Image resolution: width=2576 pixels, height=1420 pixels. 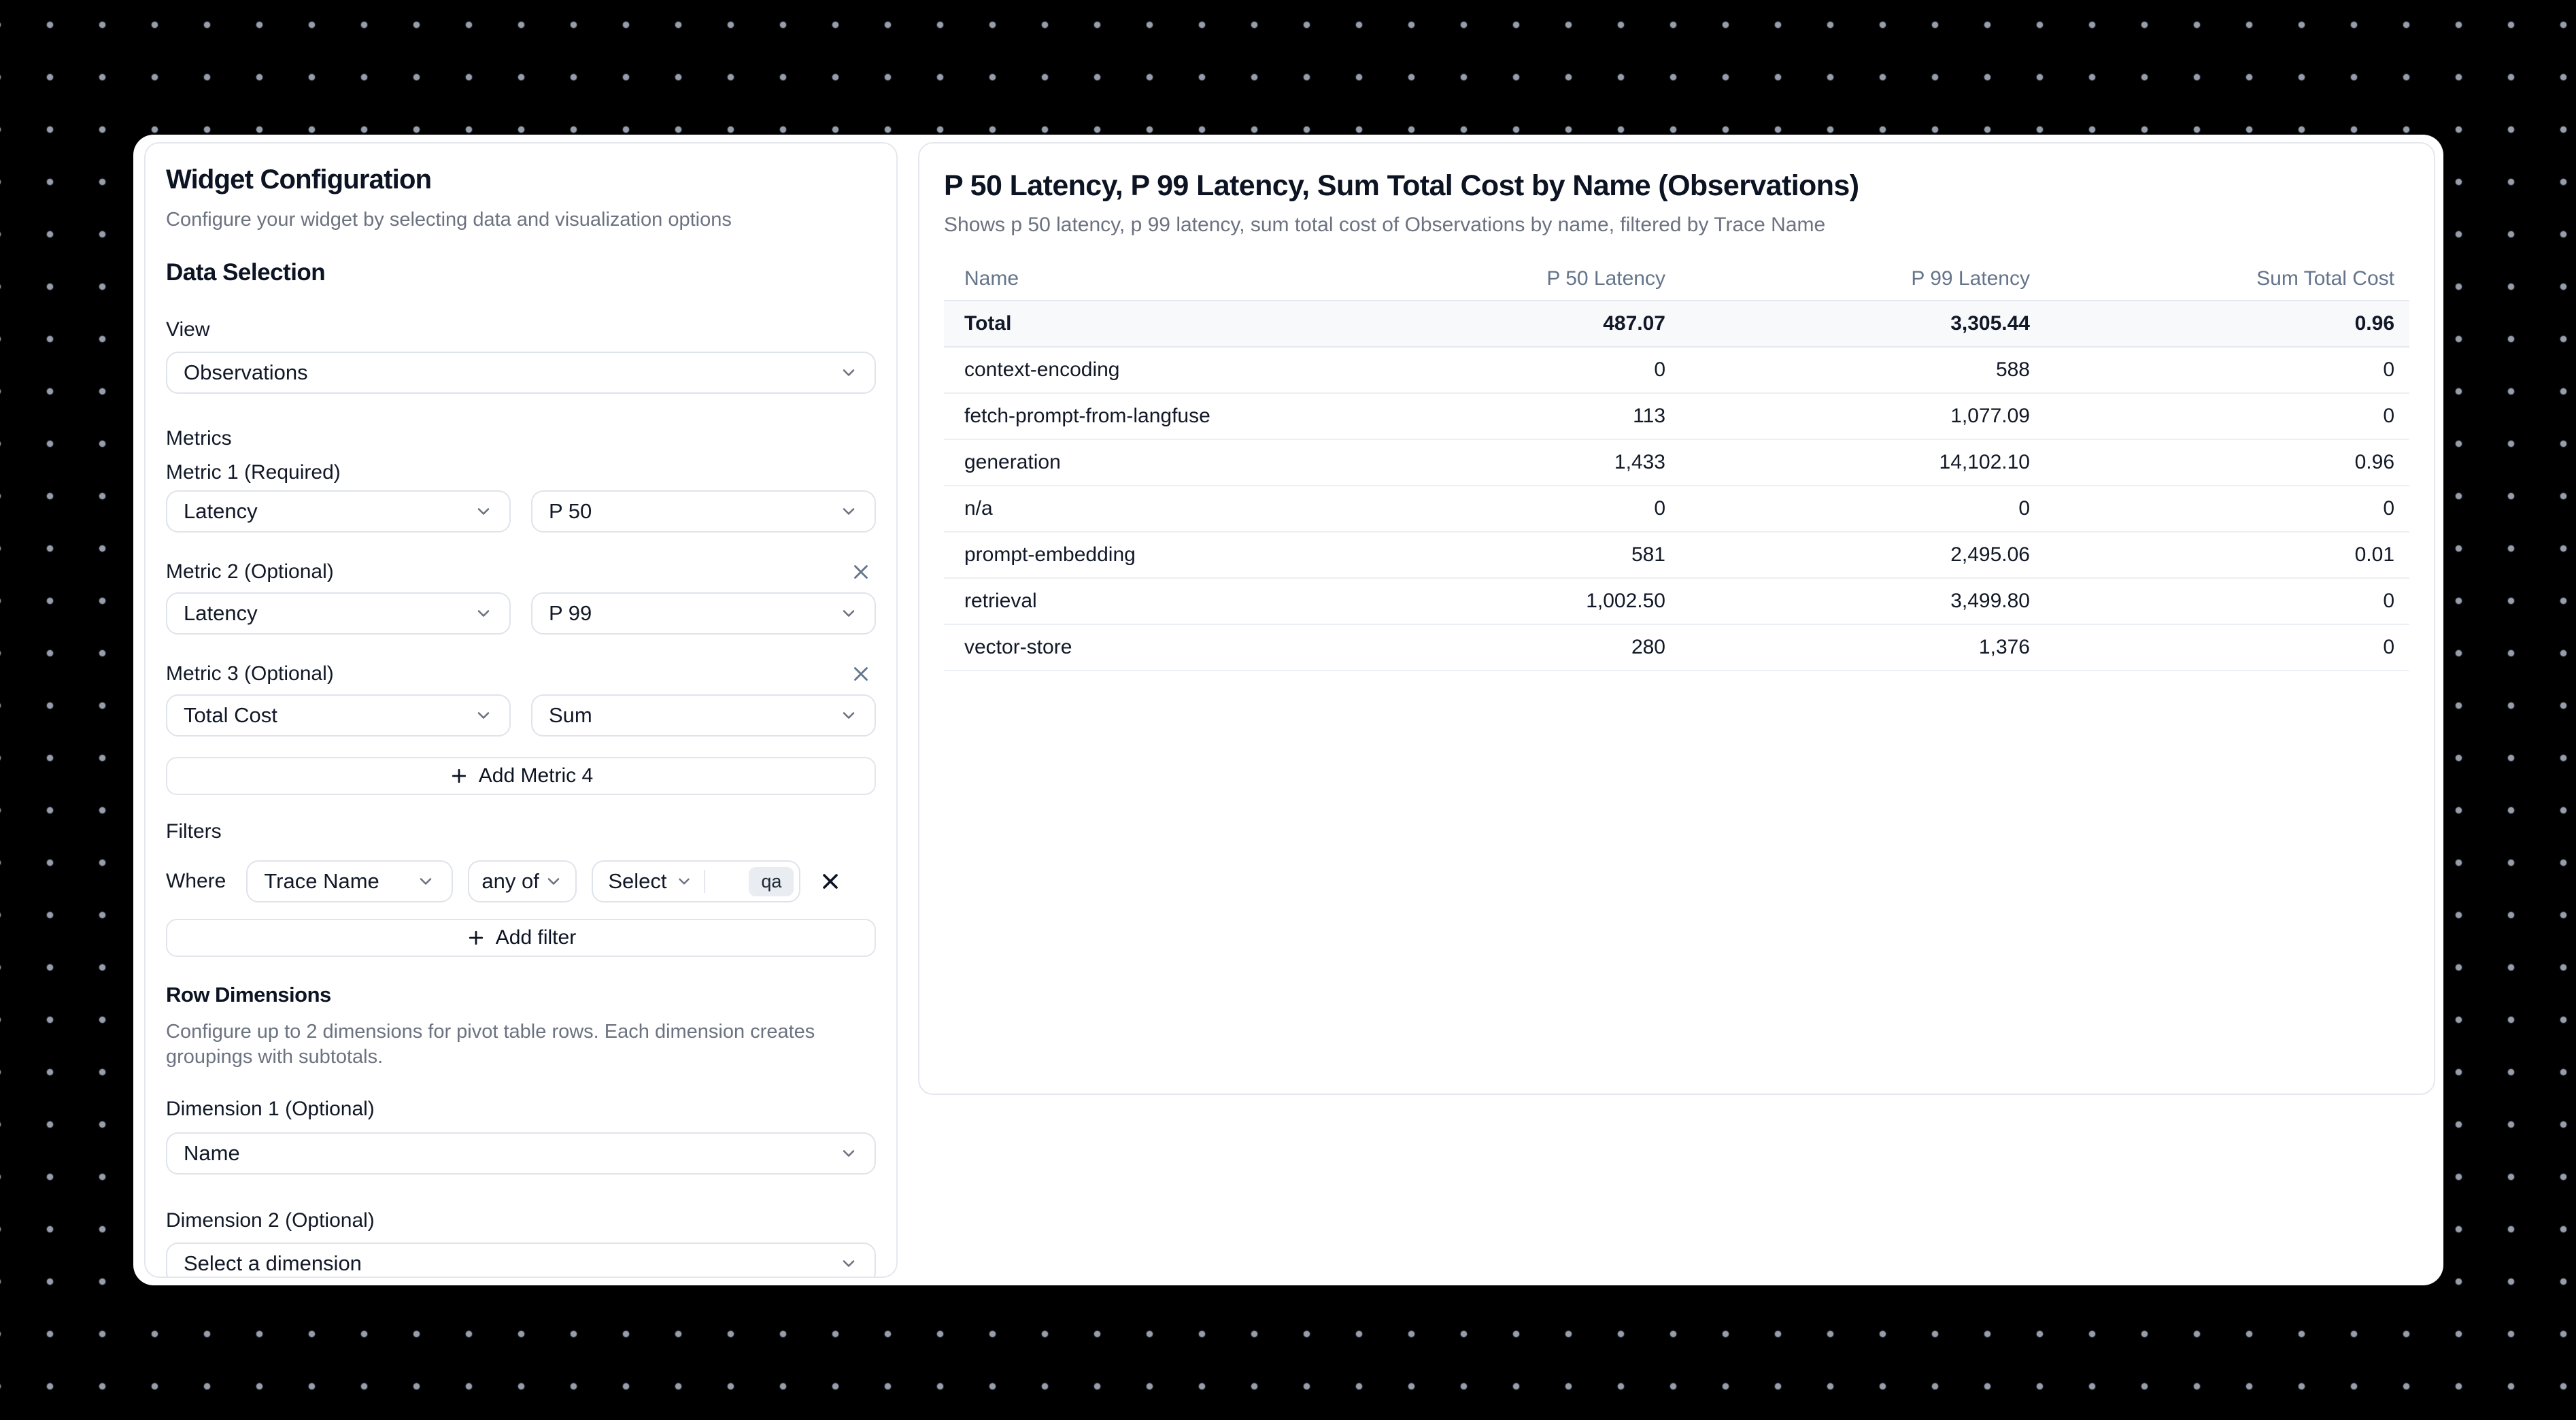 What do you see at coordinates (704, 881) in the screenshot?
I see `divider` at bounding box center [704, 881].